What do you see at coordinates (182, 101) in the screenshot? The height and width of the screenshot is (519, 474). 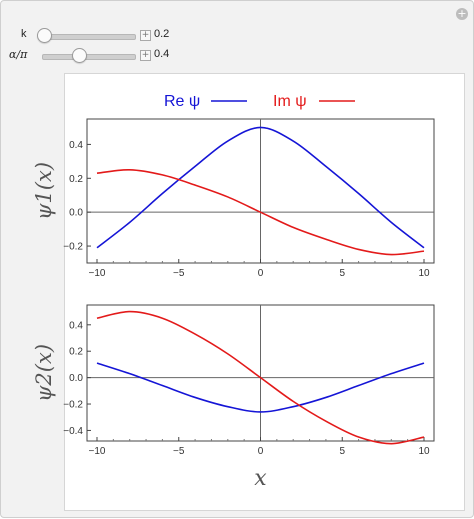 I see `legend-re-label: Re ψ` at bounding box center [182, 101].